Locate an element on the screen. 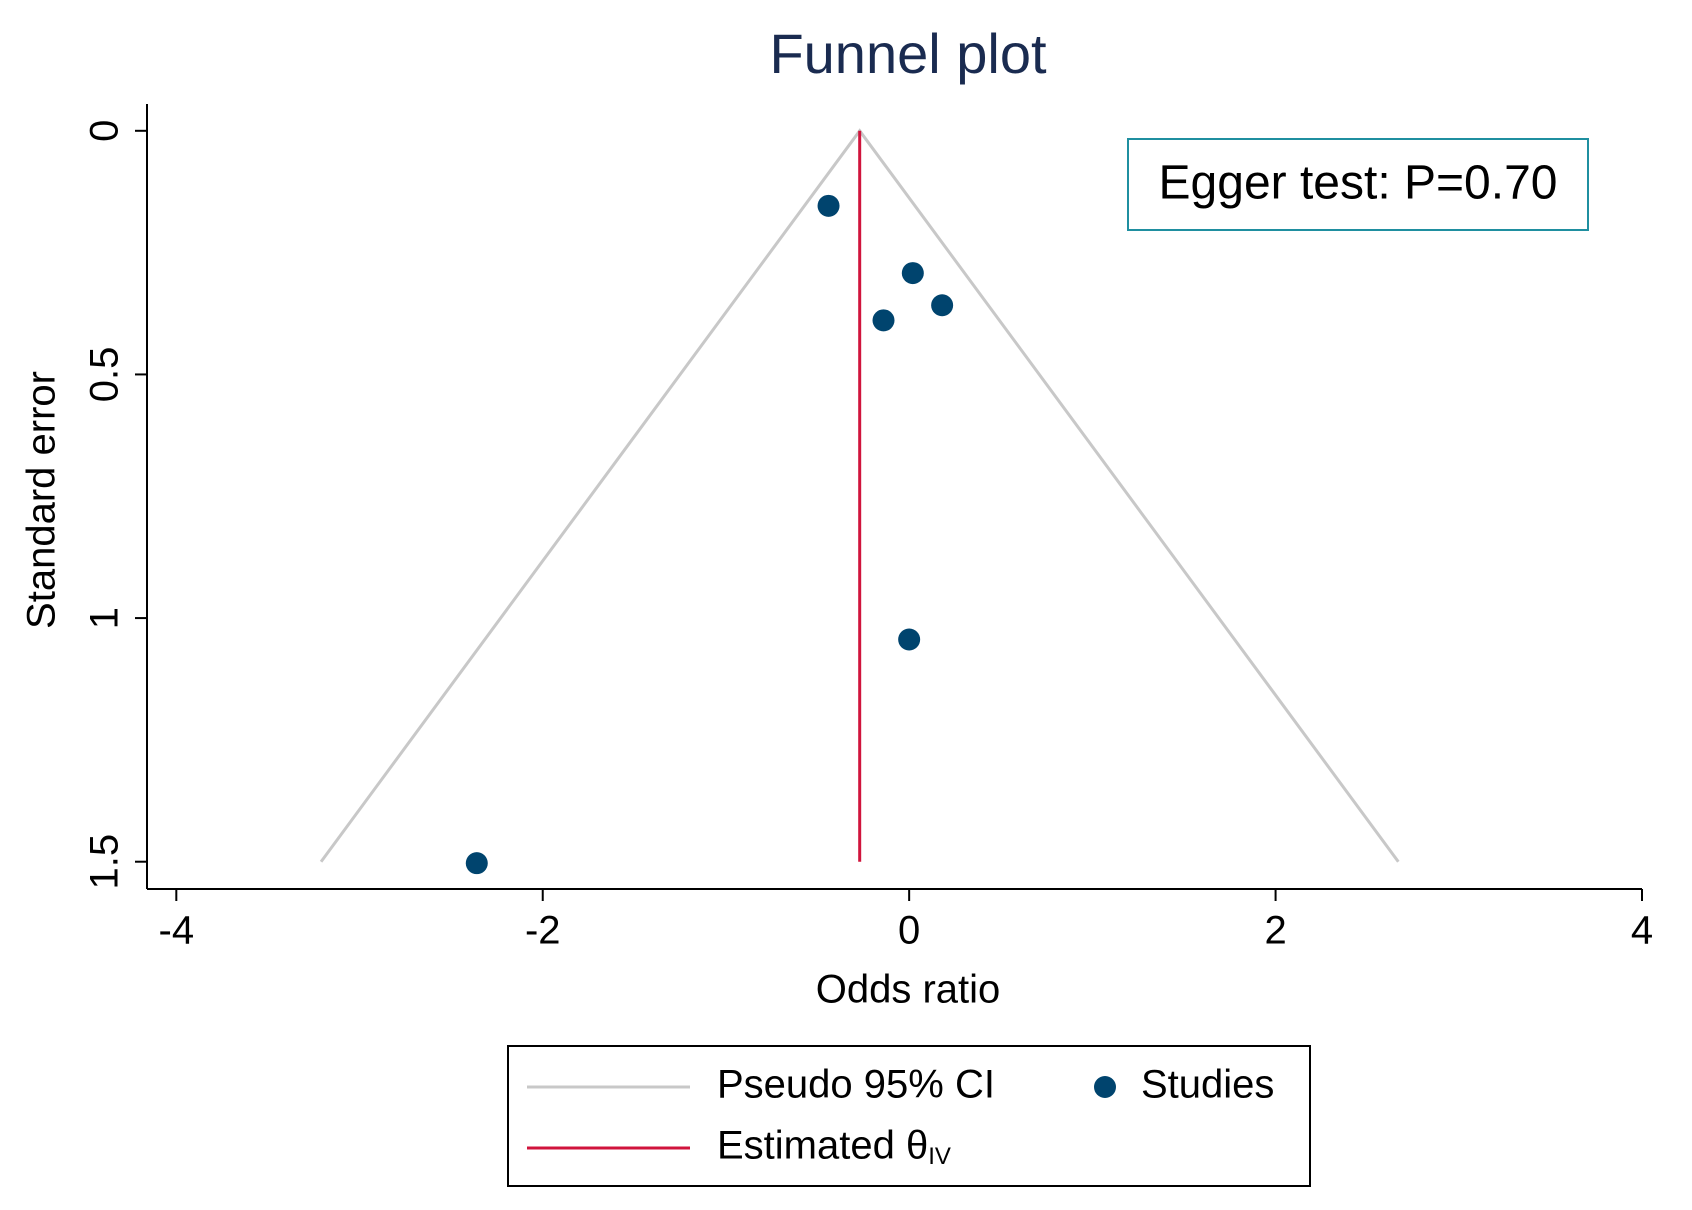 Image resolution: width=1692 pixels, height=1210 pixels. x-axis-title: Odds ratio is located at coordinates (908, 990).